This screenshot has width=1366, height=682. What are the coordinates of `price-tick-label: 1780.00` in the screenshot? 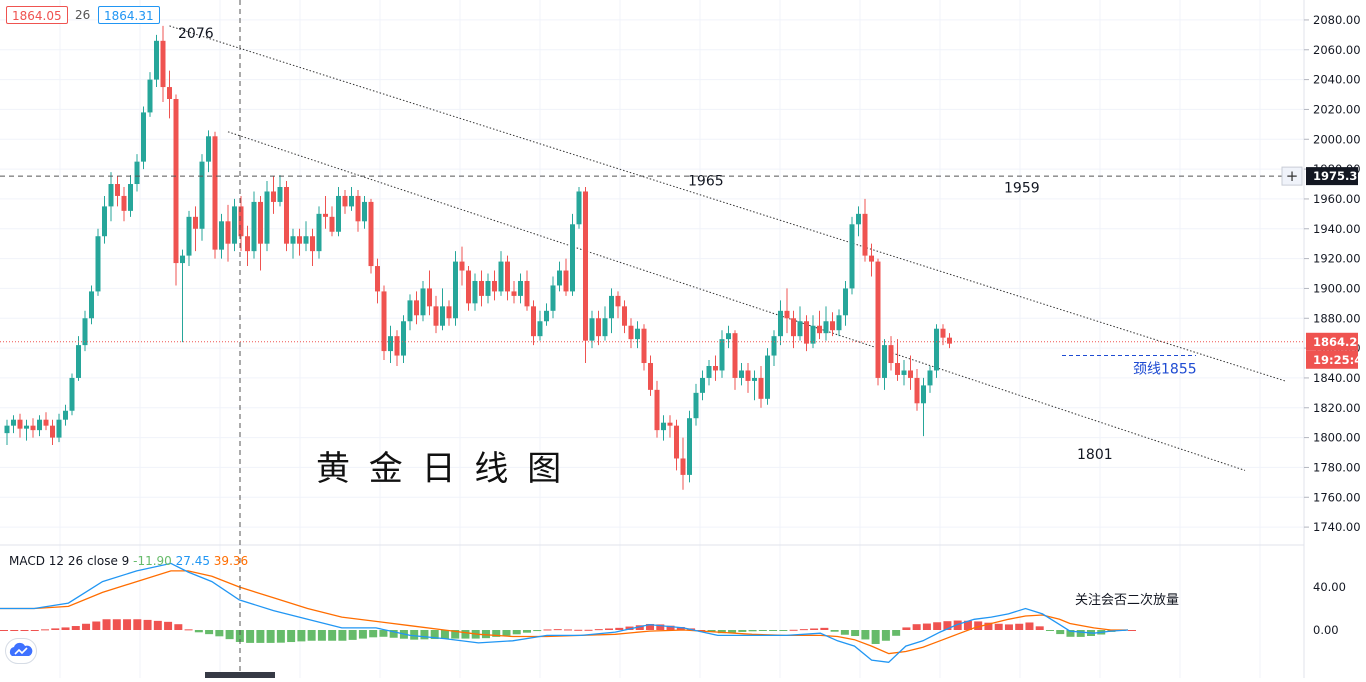 It's located at (1337, 467).